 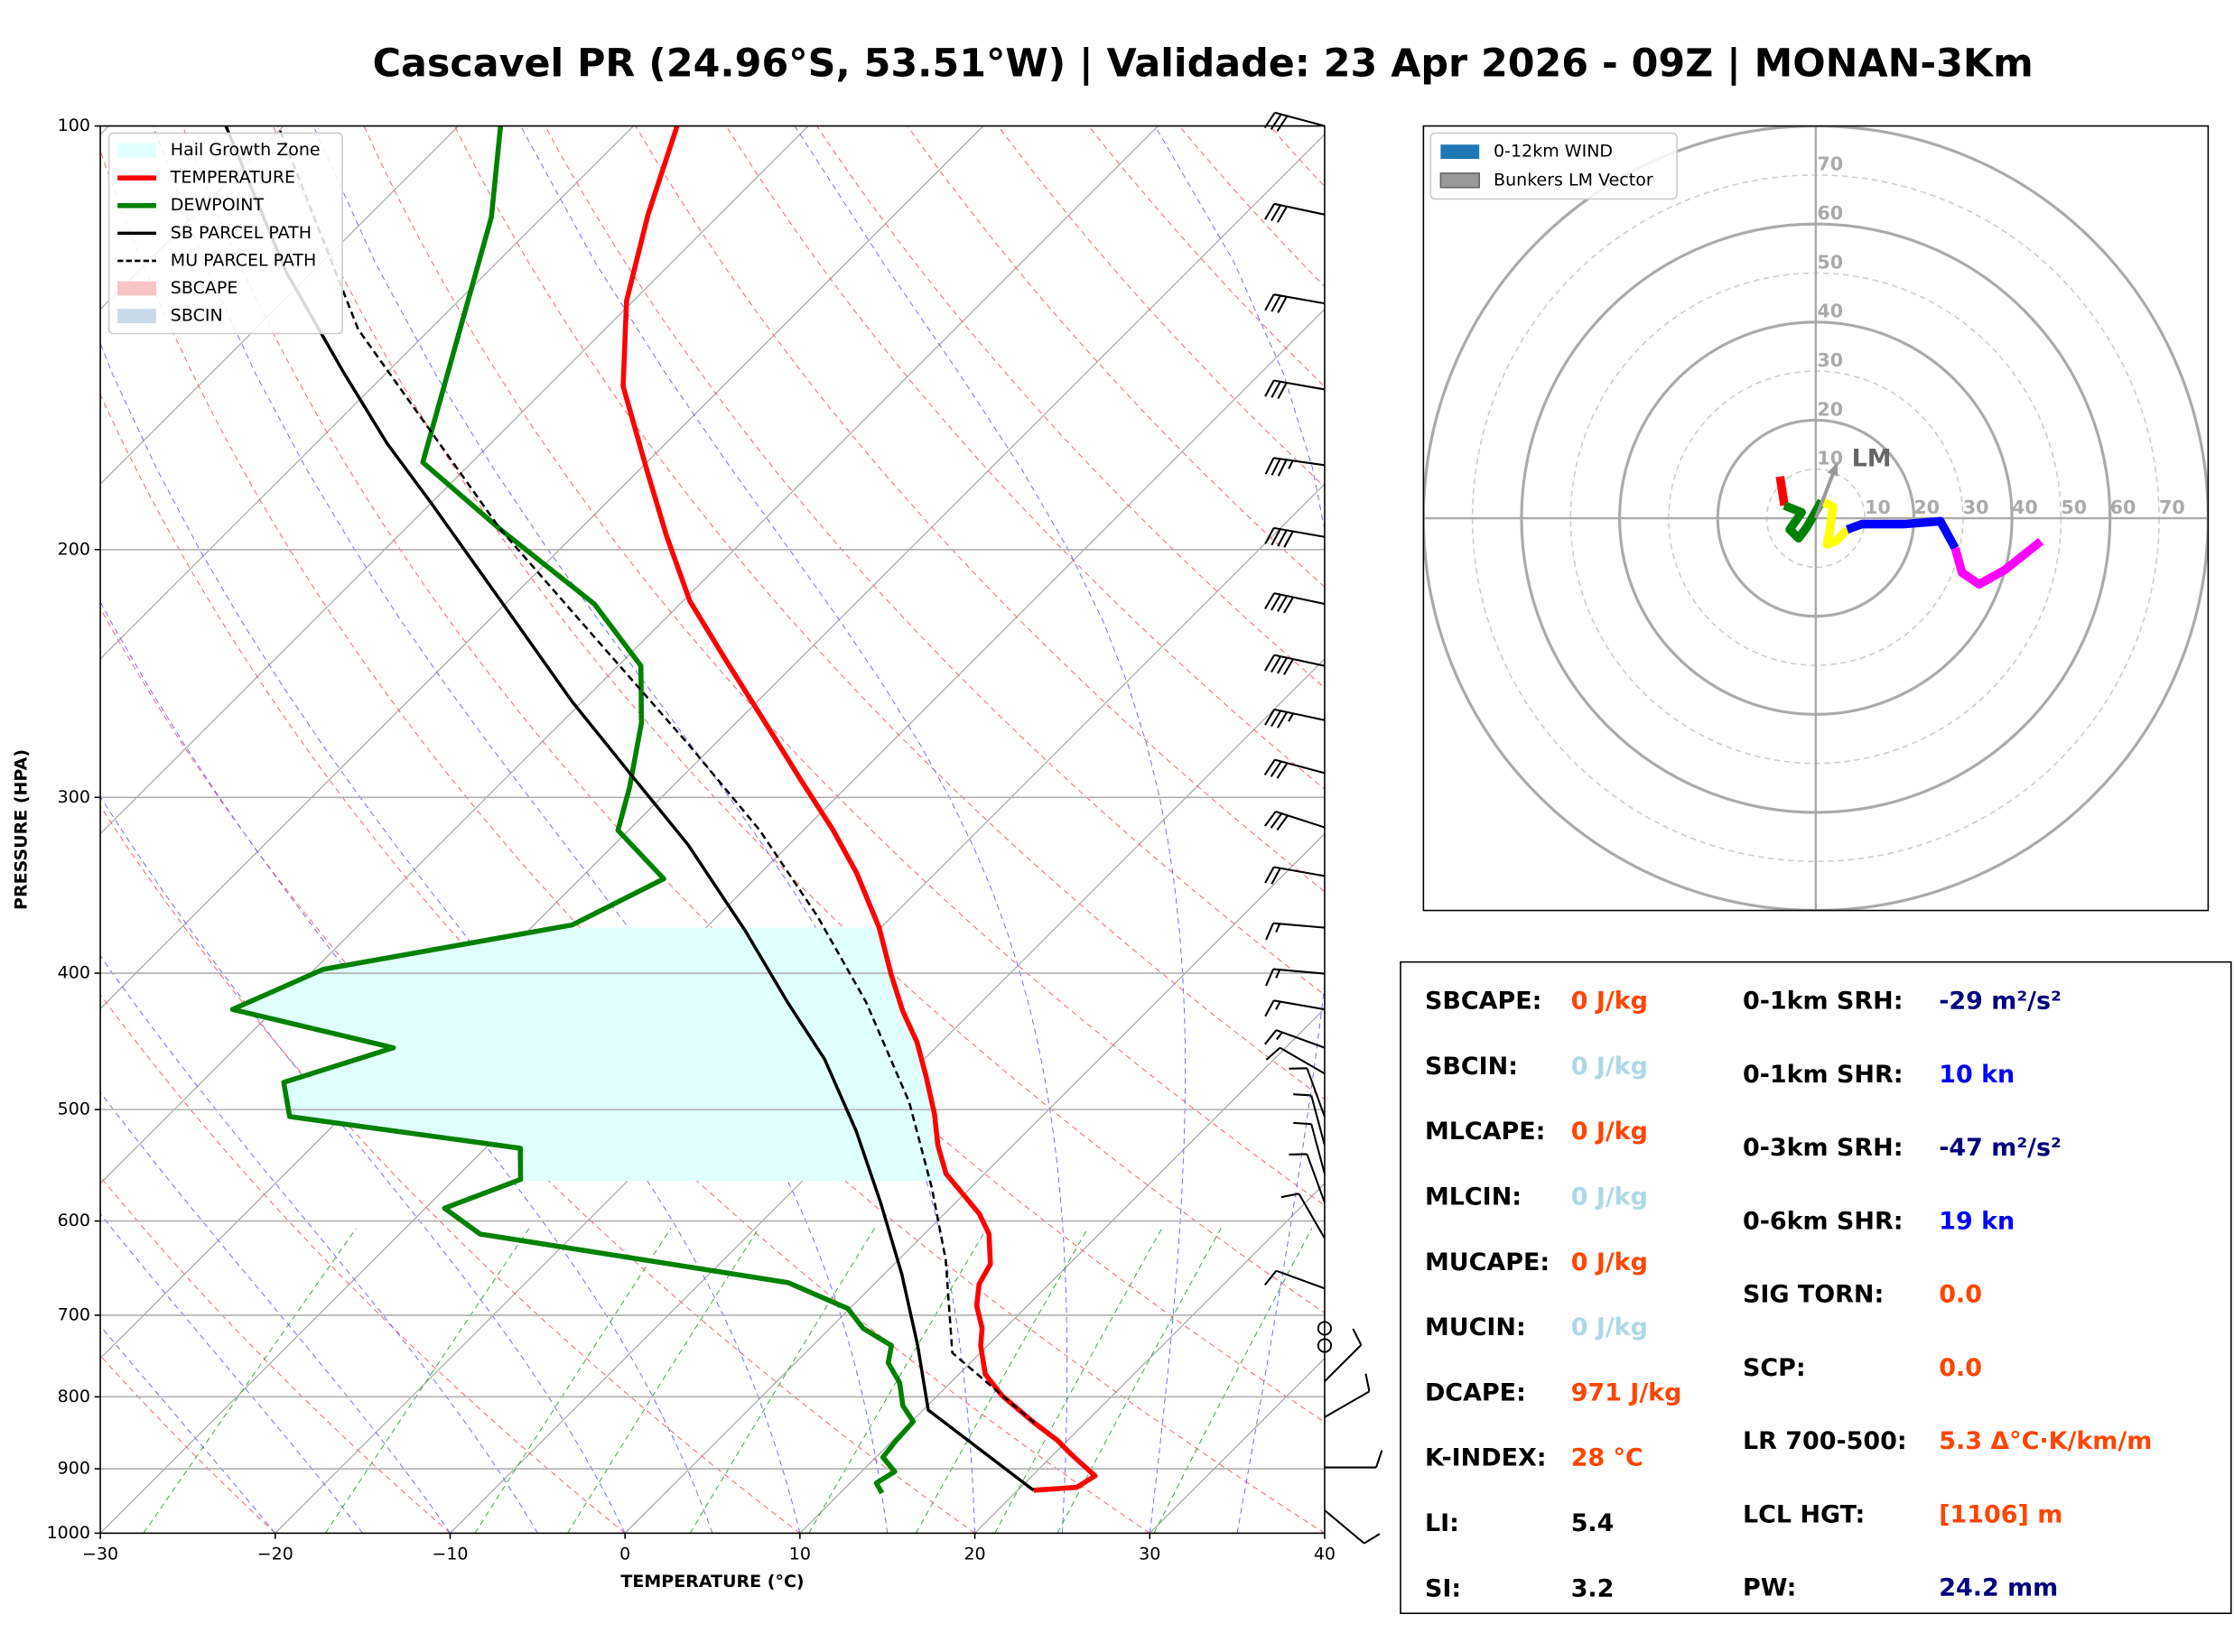 What do you see at coordinates (800, 1554) in the screenshot?
I see `x-tick-label: 10` at bounding box center [800, 1554].